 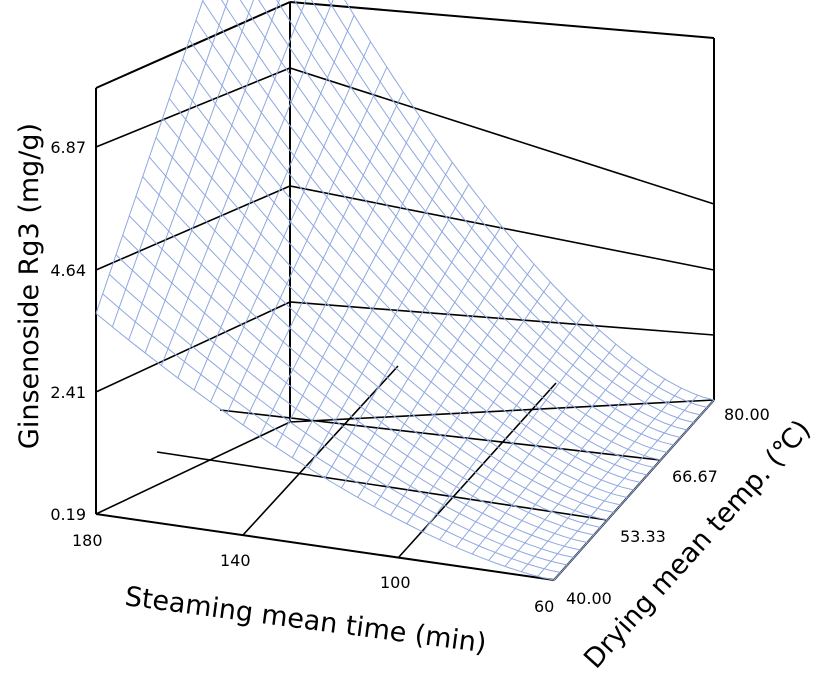 I want to click on x-axis-line, so click(x=325, y=547).